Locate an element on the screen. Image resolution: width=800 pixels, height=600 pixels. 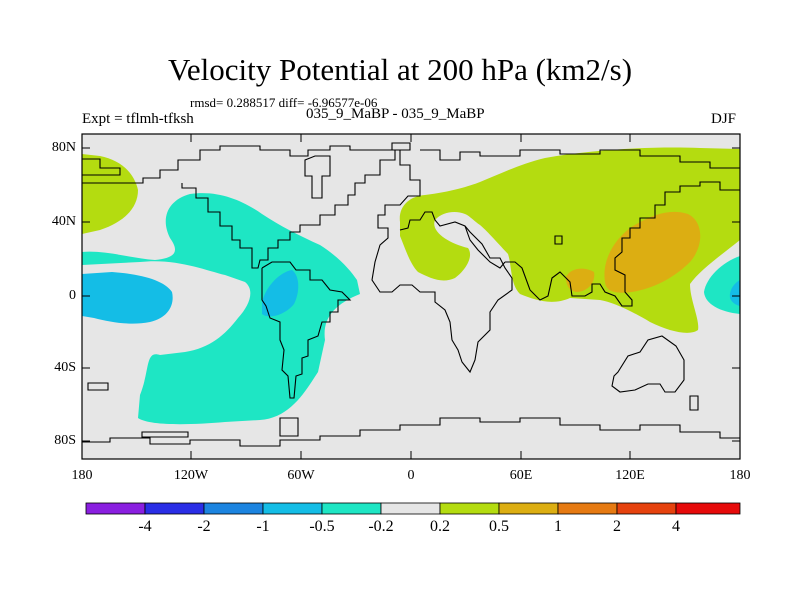
lon-label-180e: 180 is located at coordinates (740, 475).